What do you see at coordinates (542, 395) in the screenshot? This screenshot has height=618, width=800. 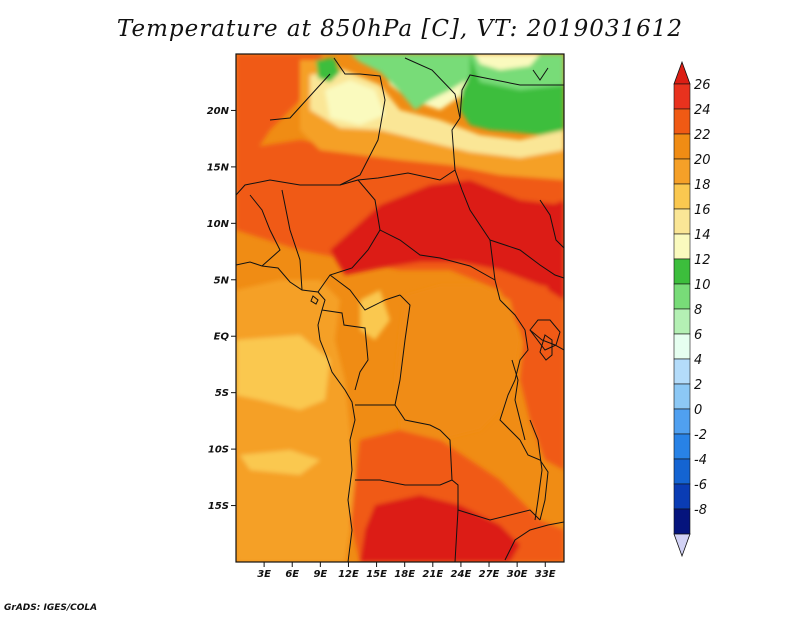 I see `field-east-rift` at bounding box center [542, 395].